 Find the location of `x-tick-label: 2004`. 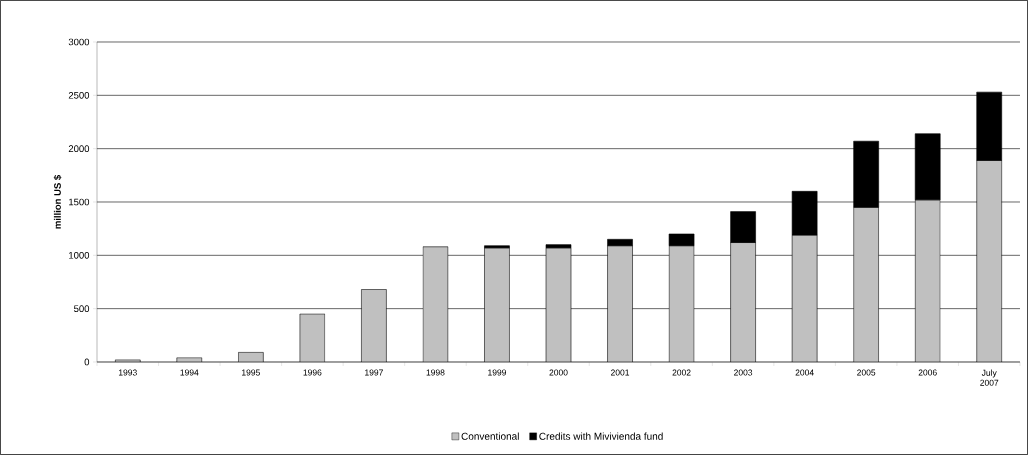

x-tick-label: 2004 is located at coordinates (804, 372).